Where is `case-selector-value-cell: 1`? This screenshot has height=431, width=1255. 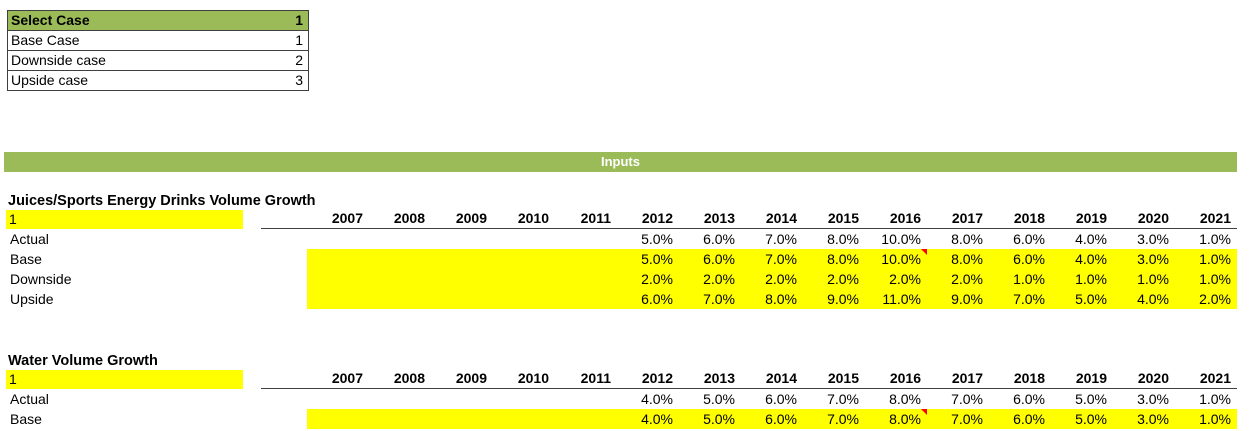
case-selector-value-cell: 1 is located at coordinates (299, 20).